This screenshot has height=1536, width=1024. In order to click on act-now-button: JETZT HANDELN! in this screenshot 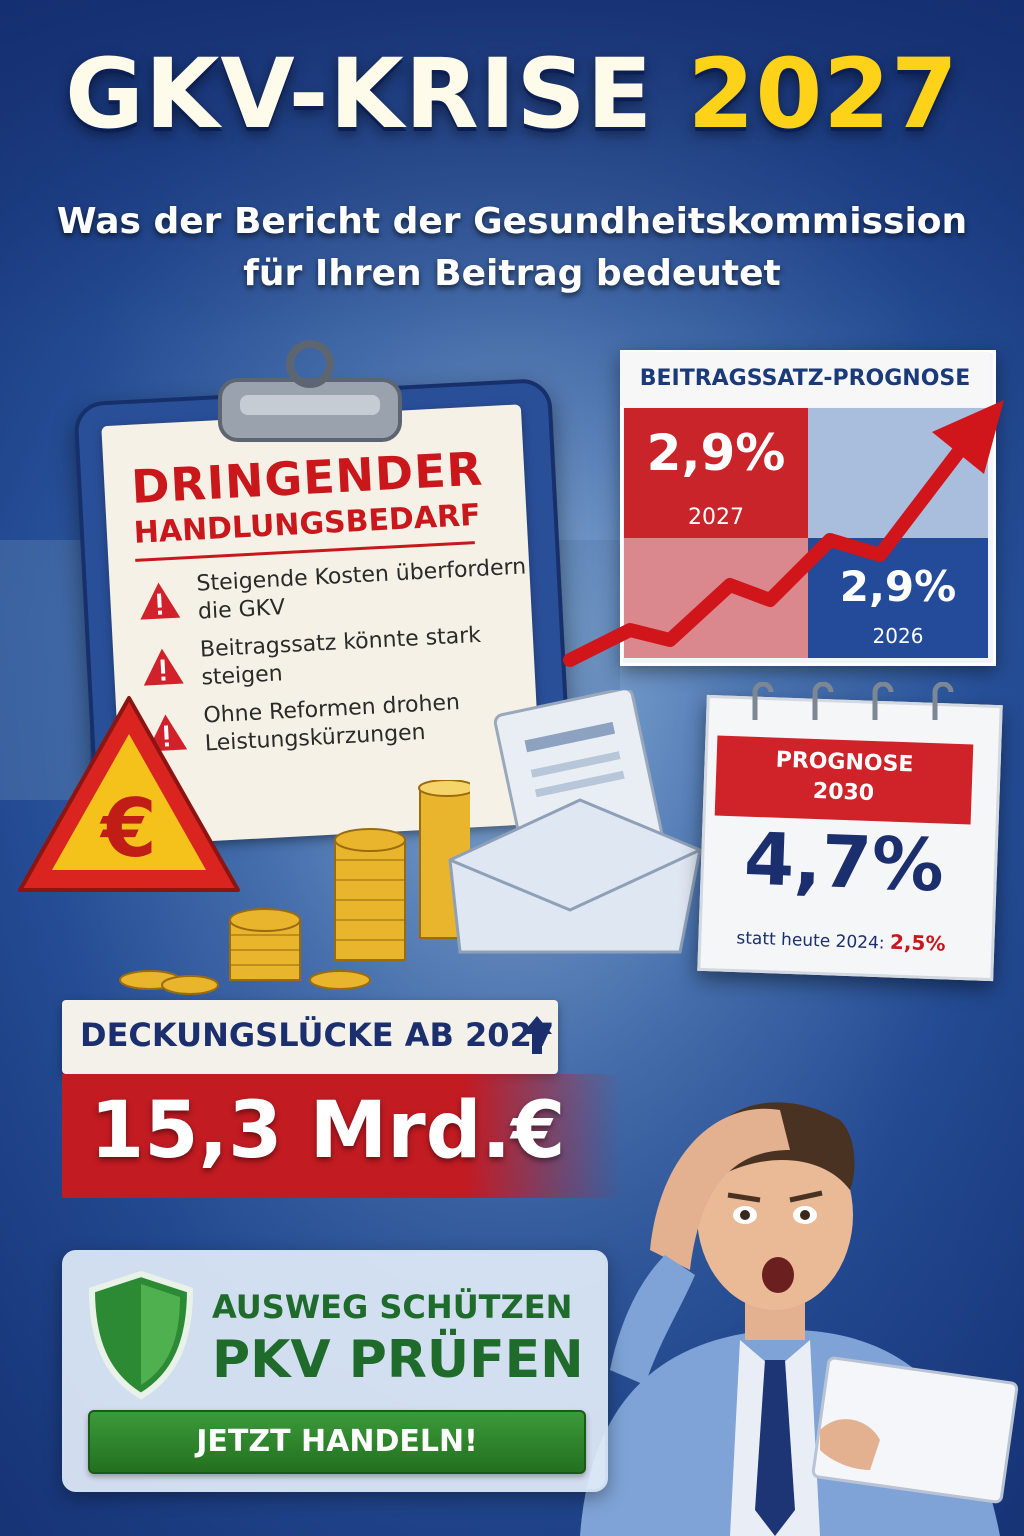, I will do `click(337, 1442)`.